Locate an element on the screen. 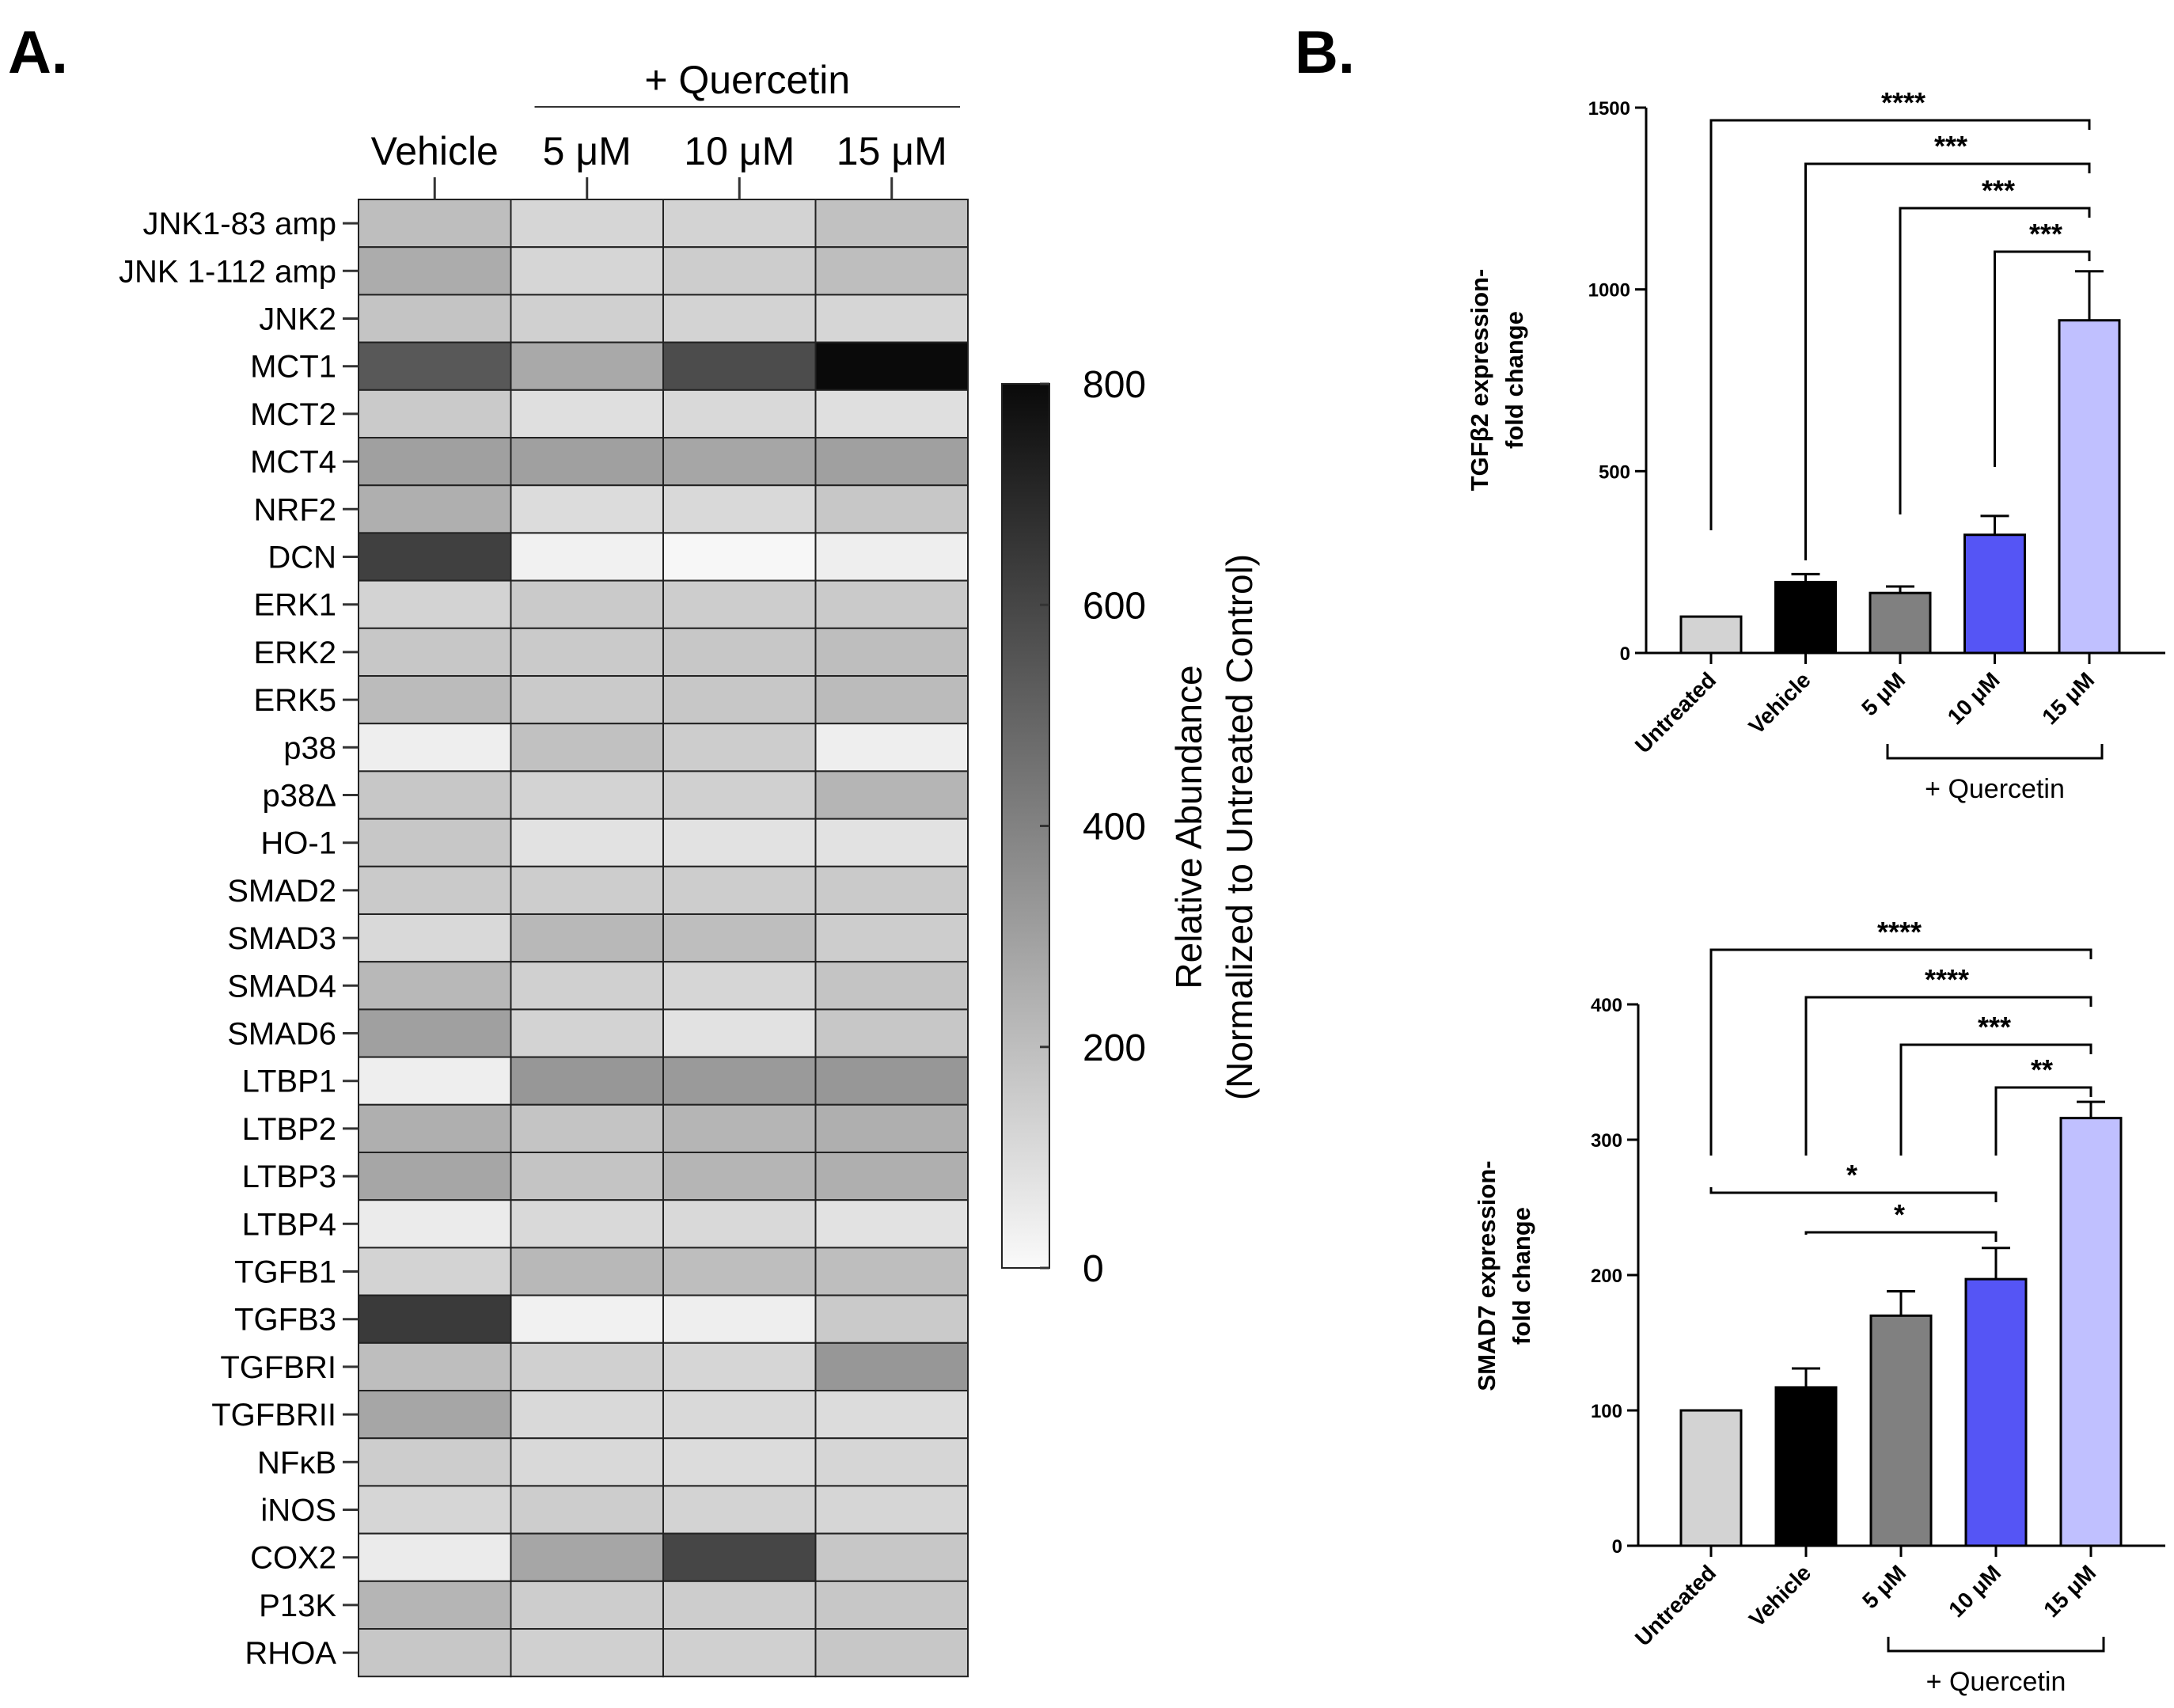 This screenshot has width=2174, height=1708. row-label: LTBP3 is located at coordinates (289, 1177).